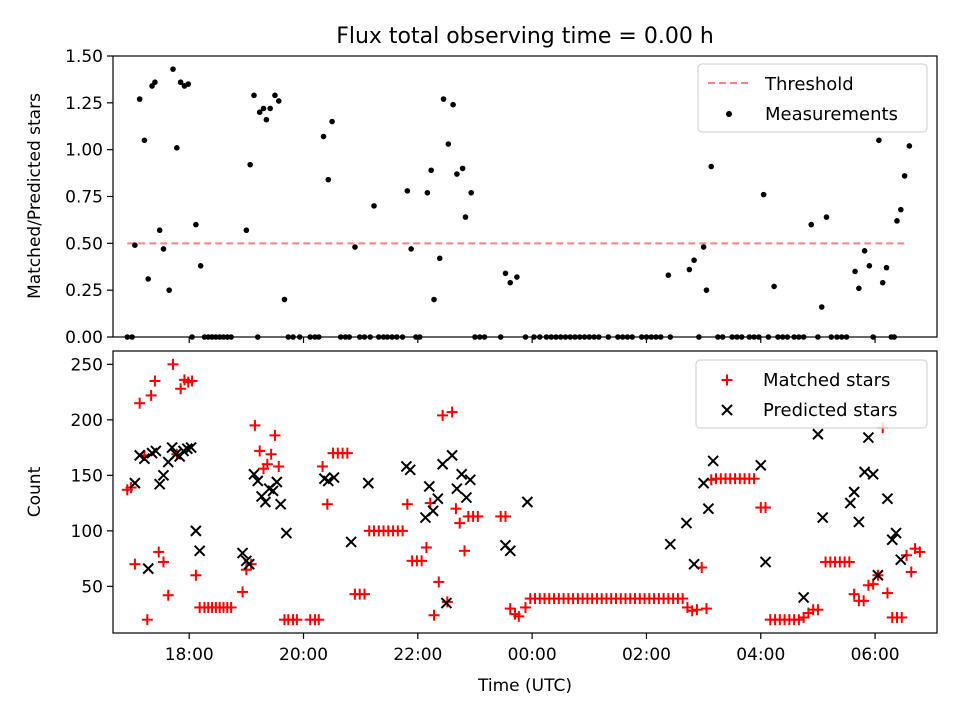 The image size is (960, 720). I want to click on legend-matched-label: Matched stars, so click(826, 380).